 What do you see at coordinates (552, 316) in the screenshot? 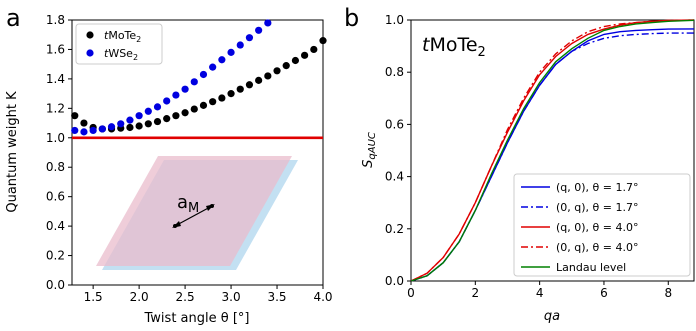
I see `panel-b-xlabel: qa` at bounding box center [552, 316].